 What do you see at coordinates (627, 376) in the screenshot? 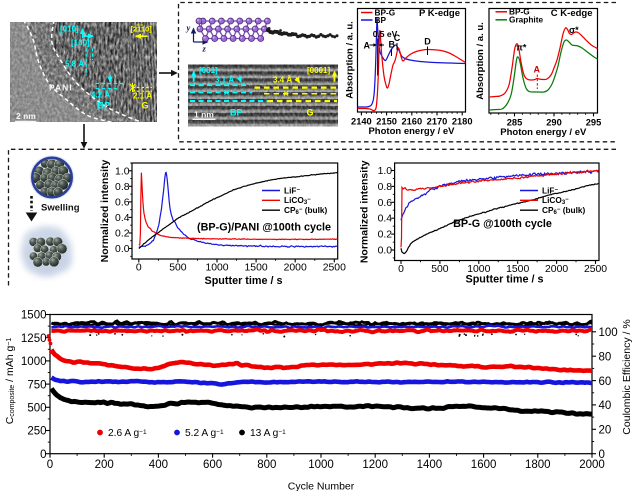
I see `svg-text: Coulombic Efficiency / %` at bounding box center [627, 376].